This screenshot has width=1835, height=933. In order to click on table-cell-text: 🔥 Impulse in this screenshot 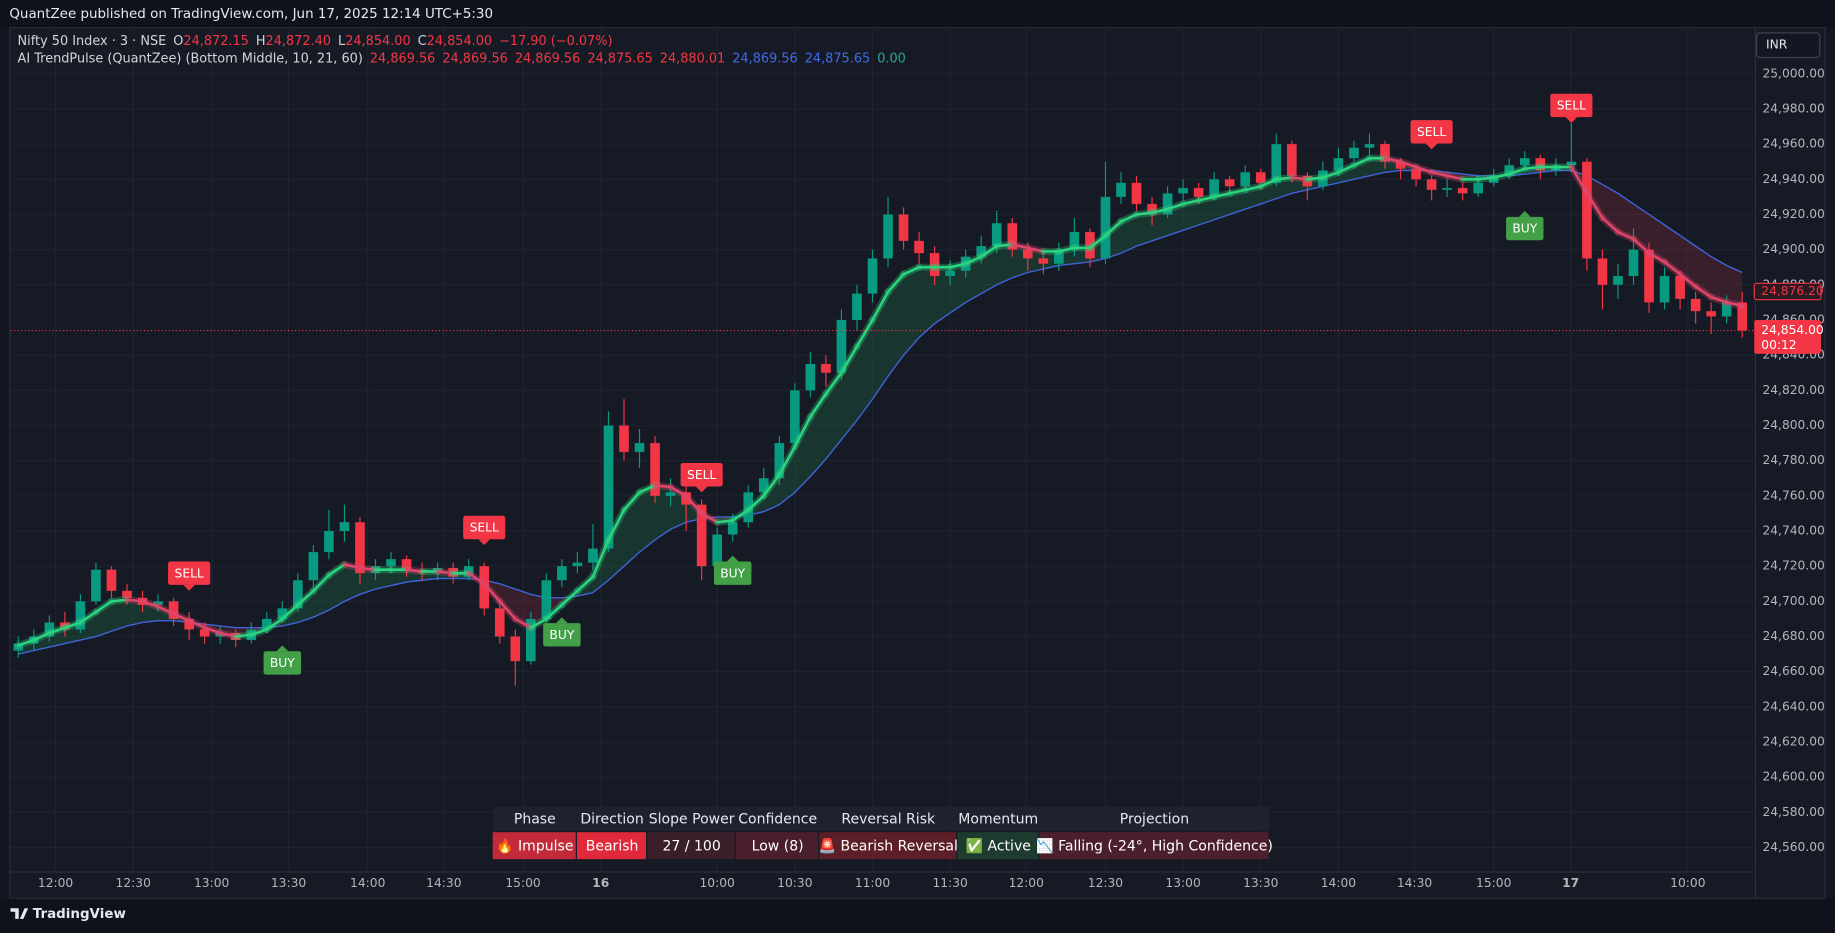, I will do `click(534, 845)`.